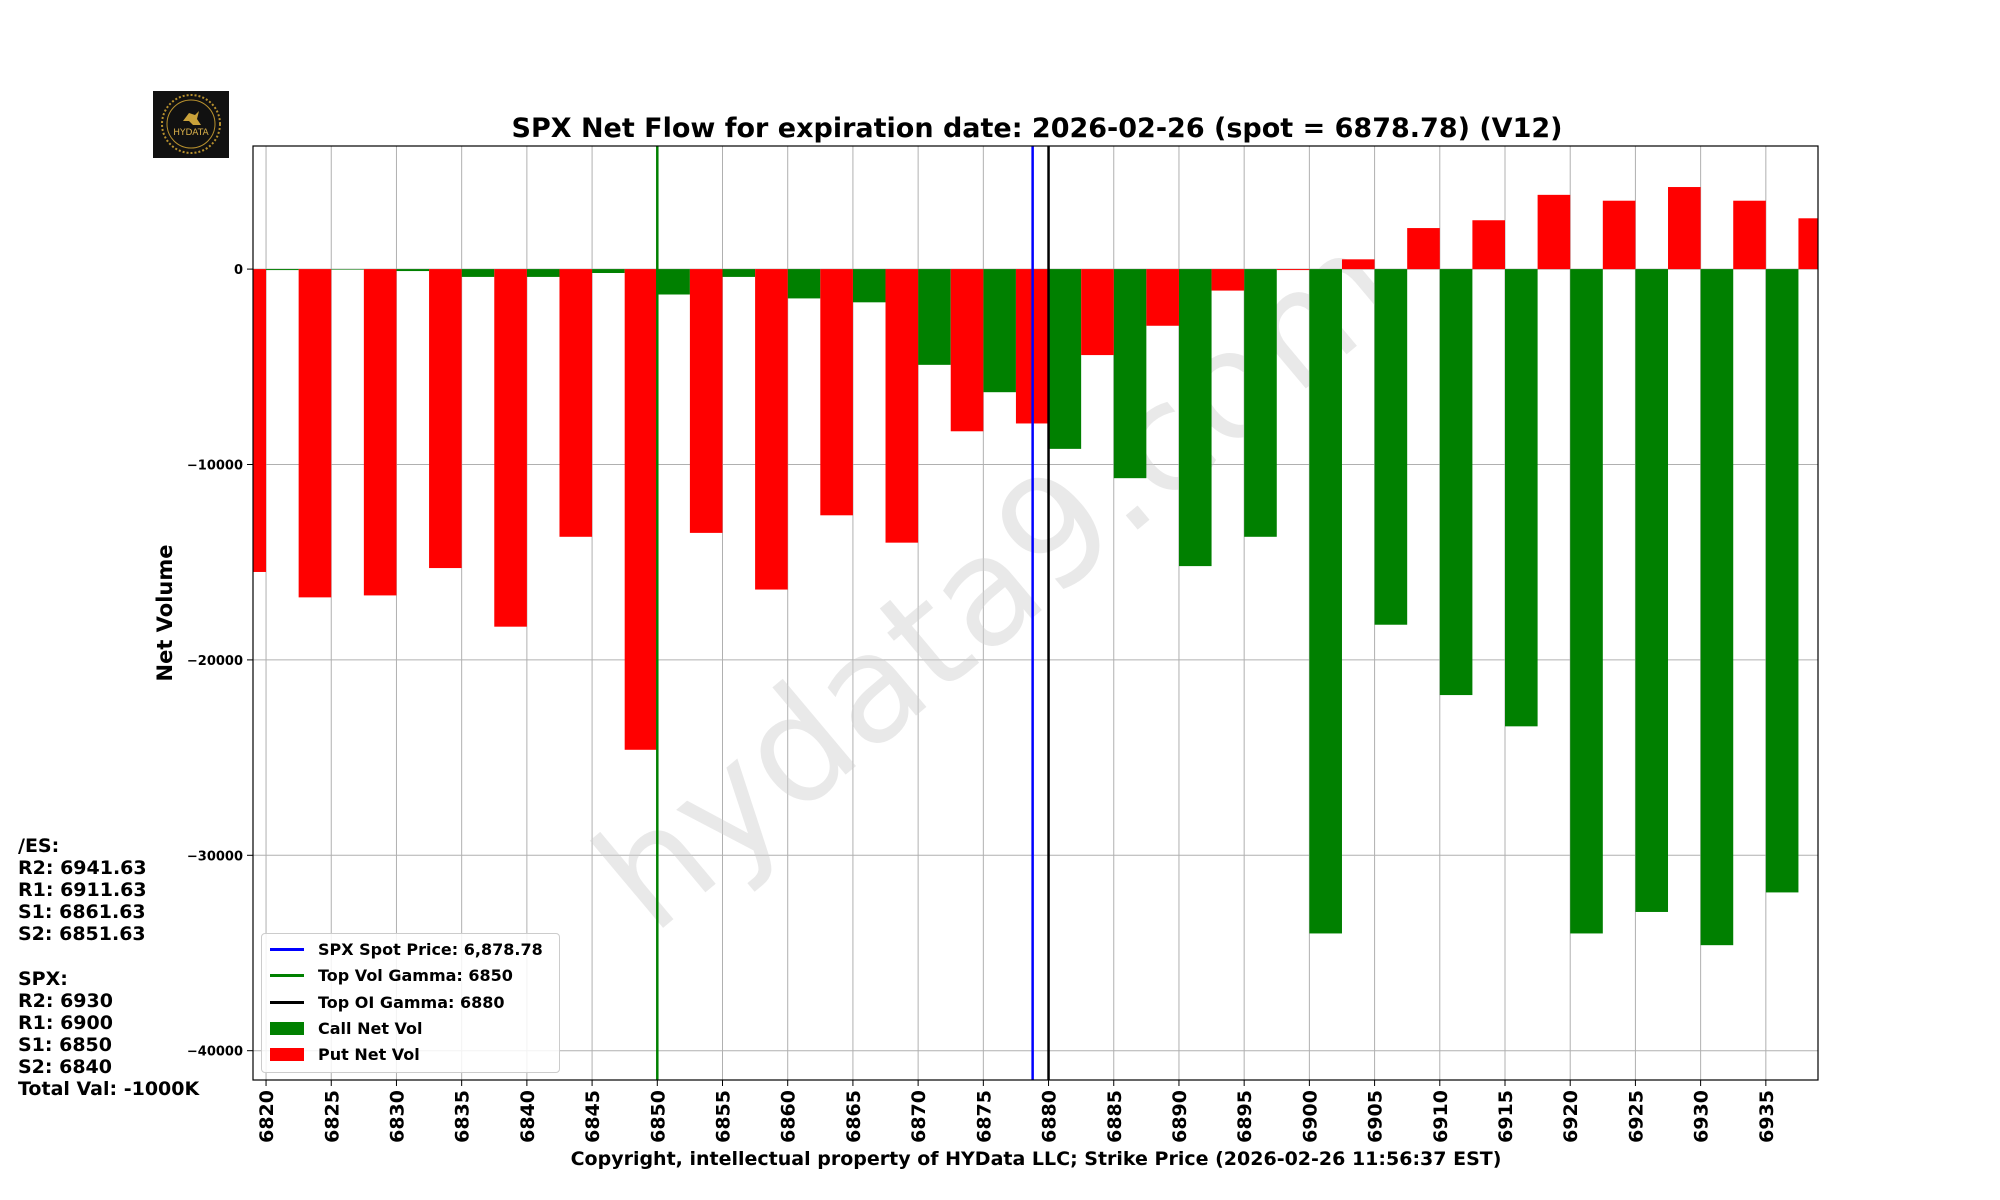 The width and height of the screenshot is (2000, 1200). What do you see at coordinates (1636, 1116) in the screenshot?
I see `x-tick-label: 6925` at bounding box center [1636, 1116].